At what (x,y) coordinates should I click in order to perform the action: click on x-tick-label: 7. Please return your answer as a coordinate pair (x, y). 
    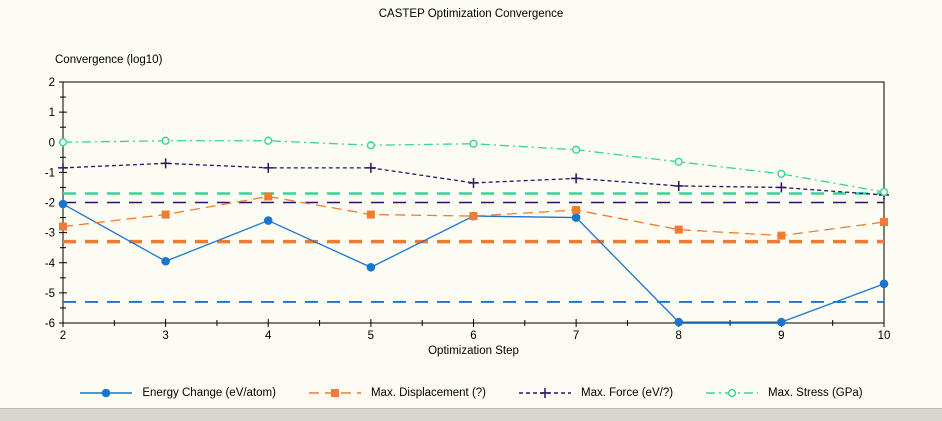
    Looking at the image, I should click on (576, 336).